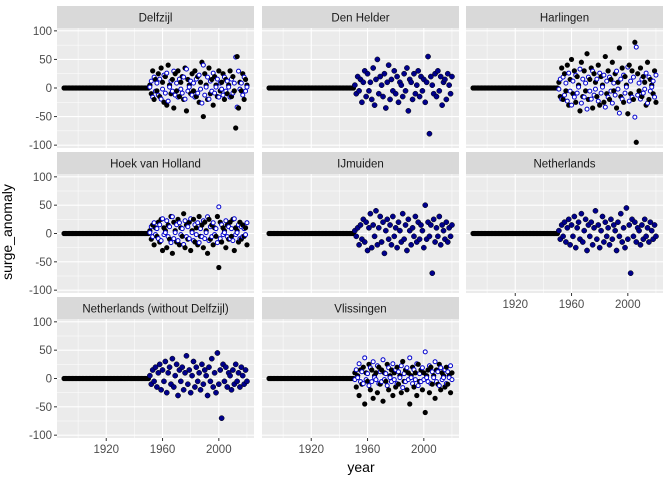  Describe the element at coordinates (156, 19) in the screenshot. I see `facet-strip-label: Delfzijl` at that location.